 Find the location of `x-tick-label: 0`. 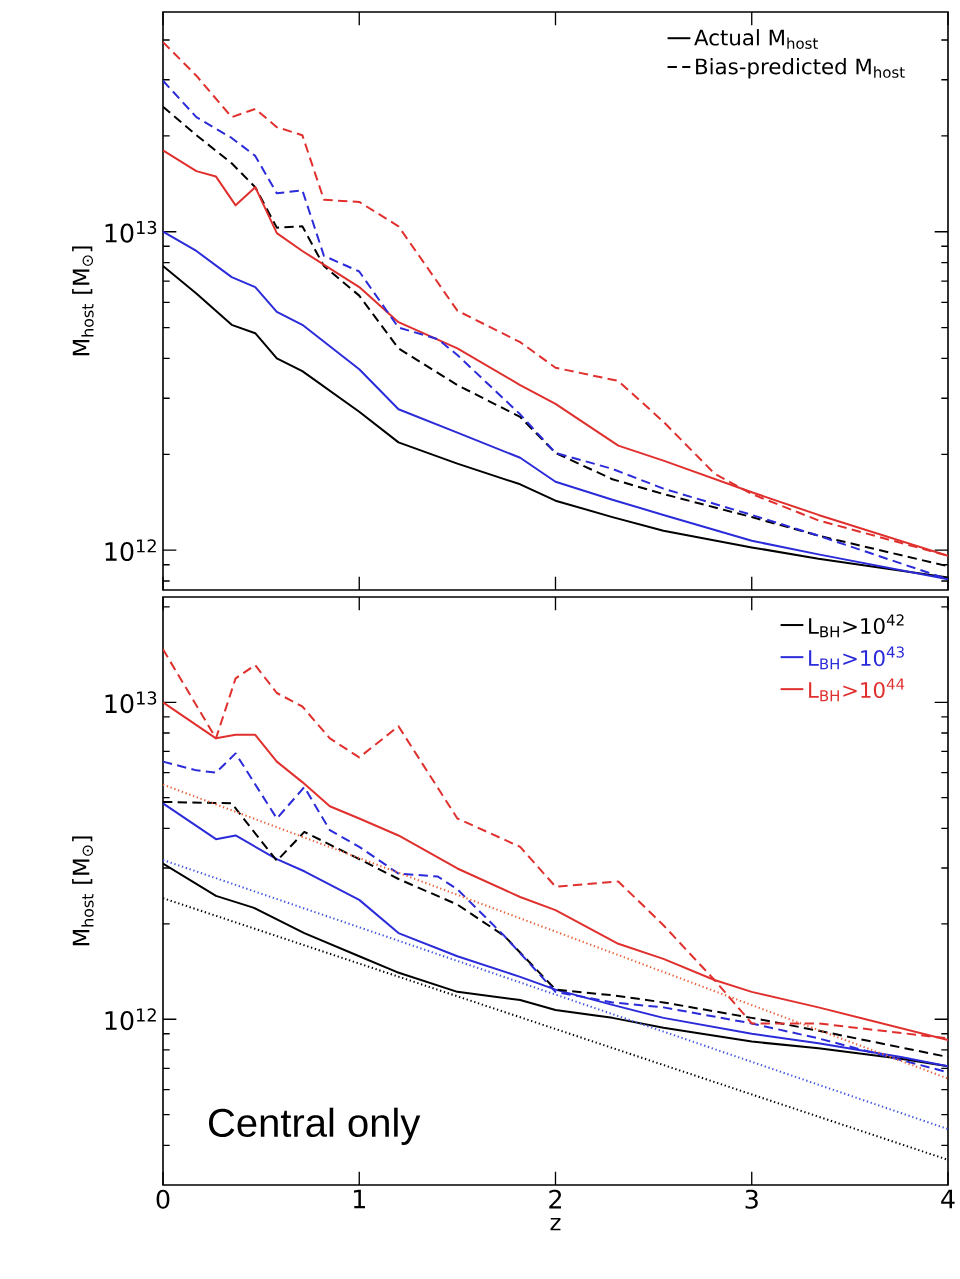

x-tick-label: 0 is located at coordinates (163, 1199).